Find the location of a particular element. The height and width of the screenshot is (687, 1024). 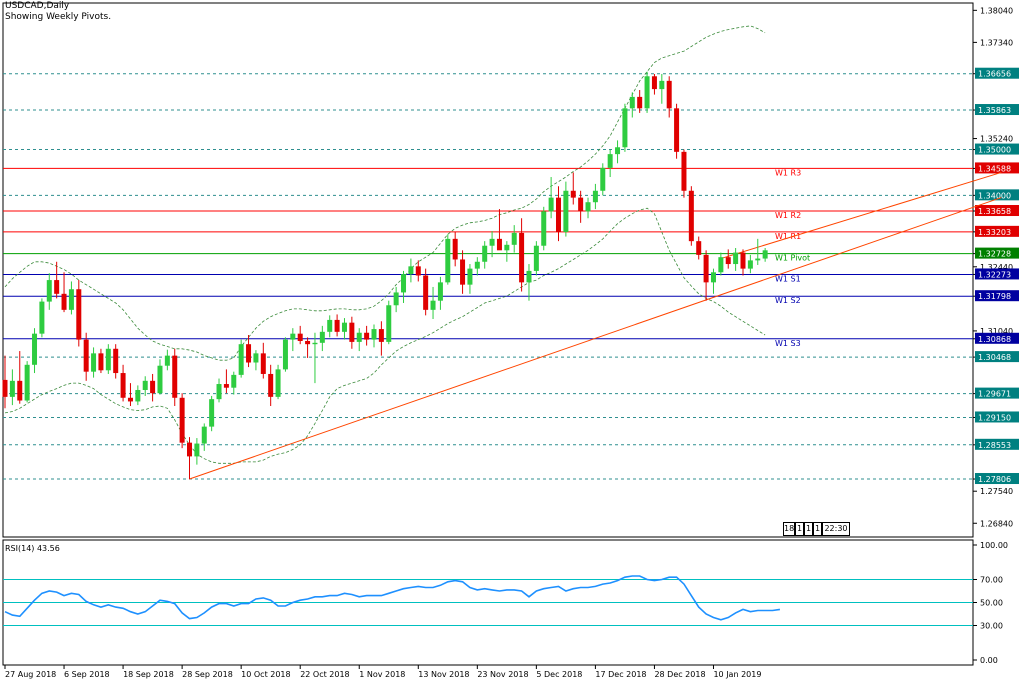

pivot-level-label: W1 R3 is located at coordinates (788, 172).